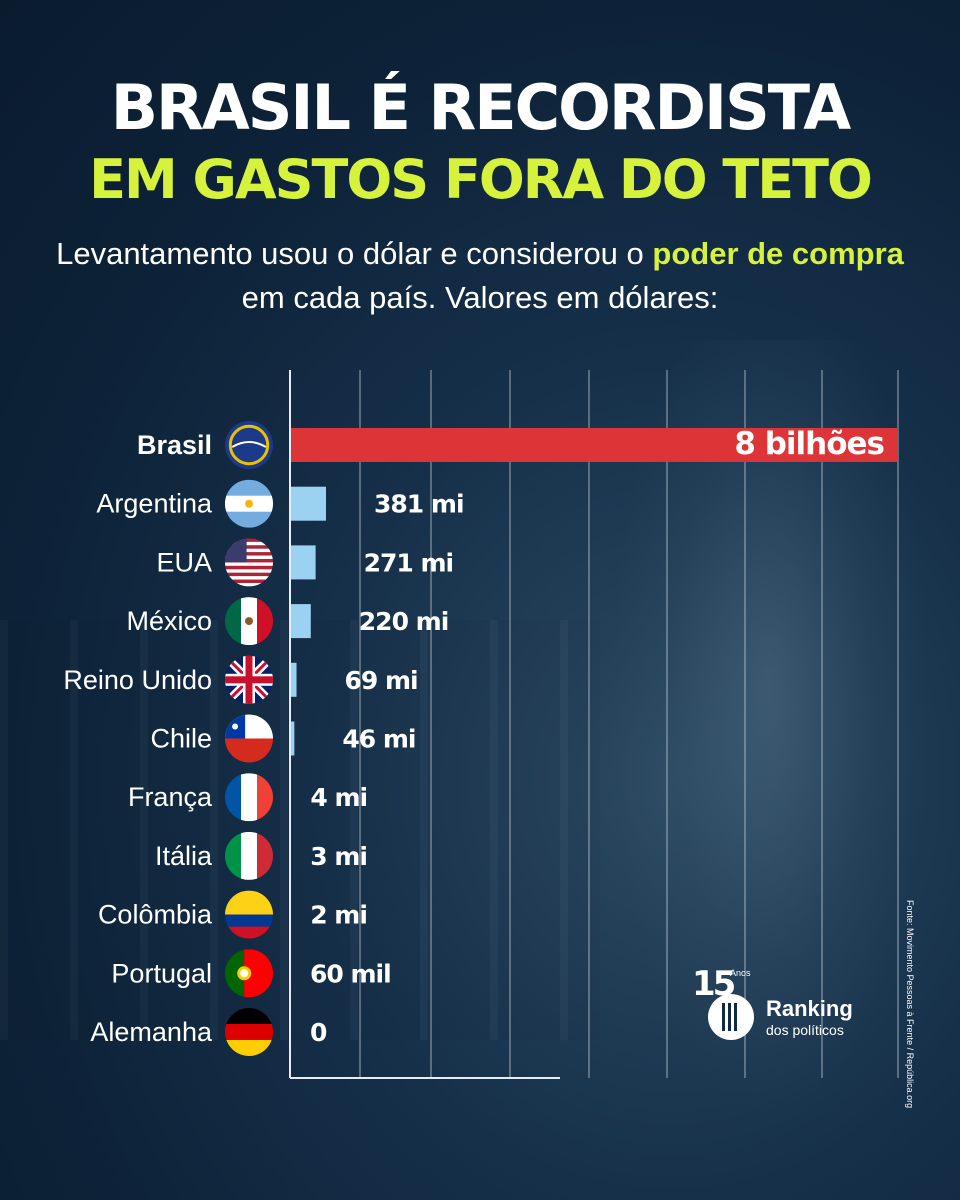  I want to click on category-label: Alemanha, so click(151, 1032).